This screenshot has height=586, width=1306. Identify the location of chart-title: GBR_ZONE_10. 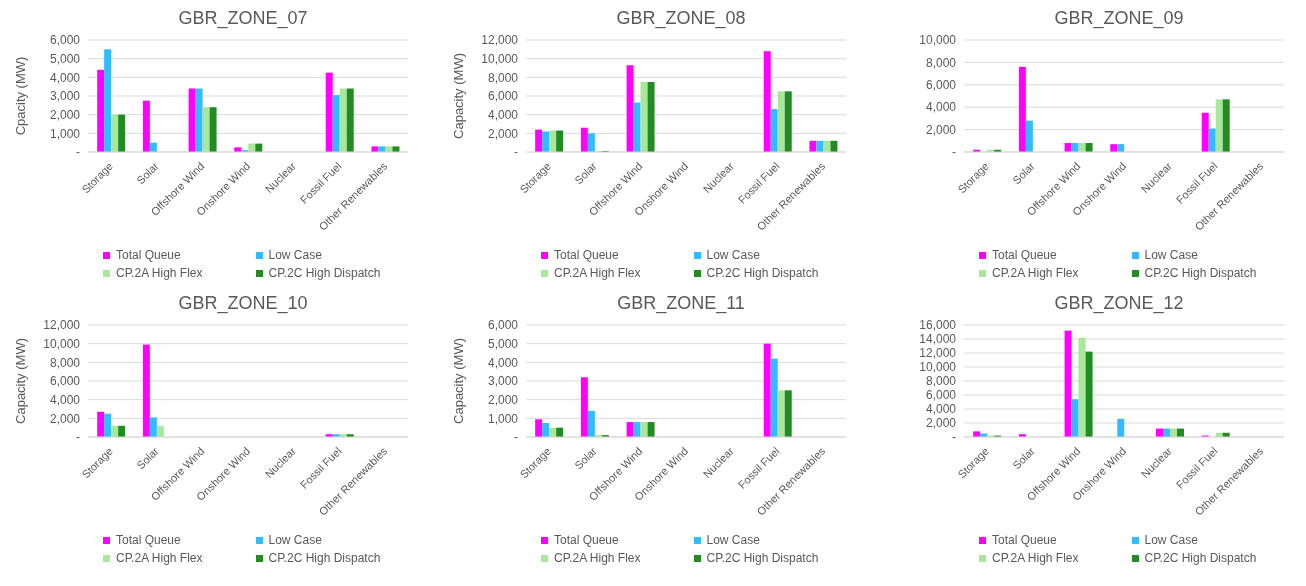
(243, 304).